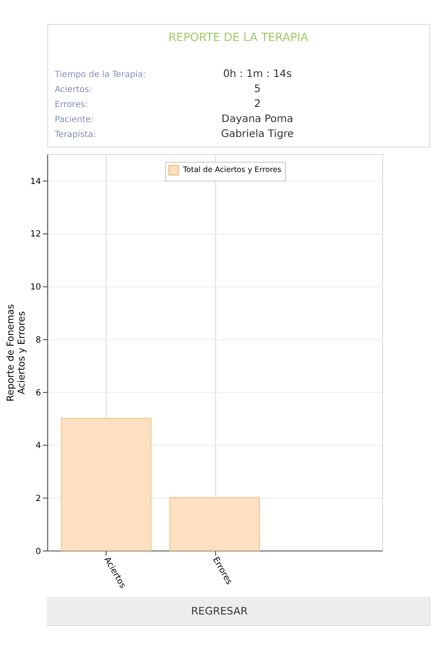  I want to click on text: Aciertos:, so click(73, 89).